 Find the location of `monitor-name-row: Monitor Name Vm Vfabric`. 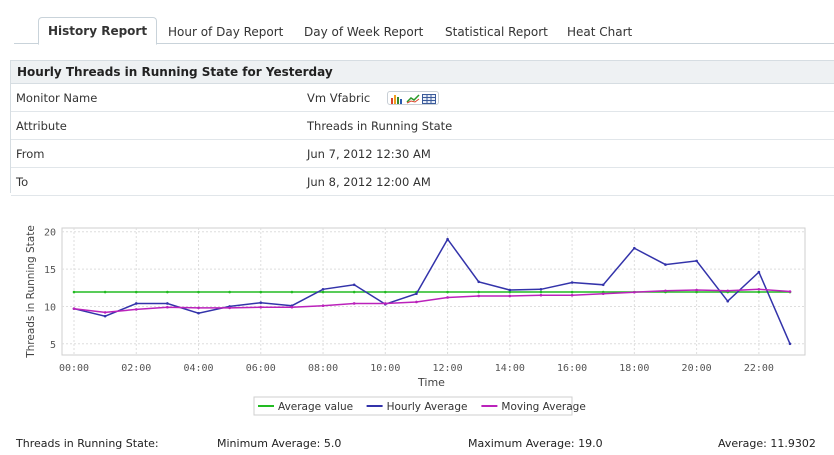

monitor-name-row: Monitor Name Vm Vfabric is located at coordinates (422, 98).